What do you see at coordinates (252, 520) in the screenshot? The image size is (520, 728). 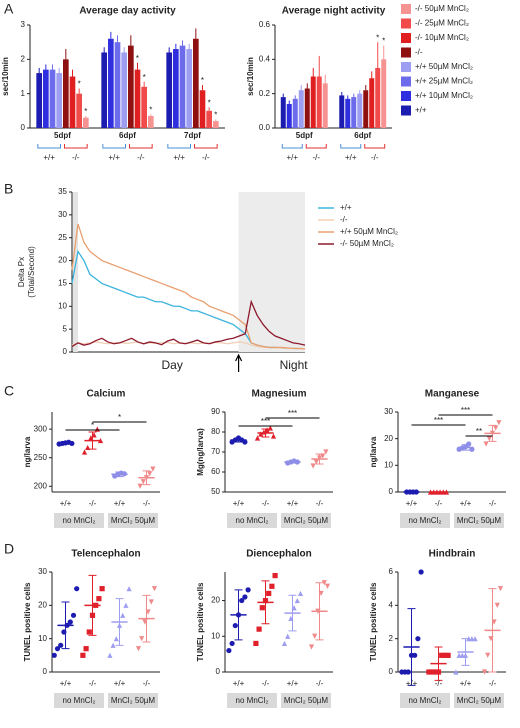 I see `treatment-label: no MnCl₂` at bounding box center [252, 520].